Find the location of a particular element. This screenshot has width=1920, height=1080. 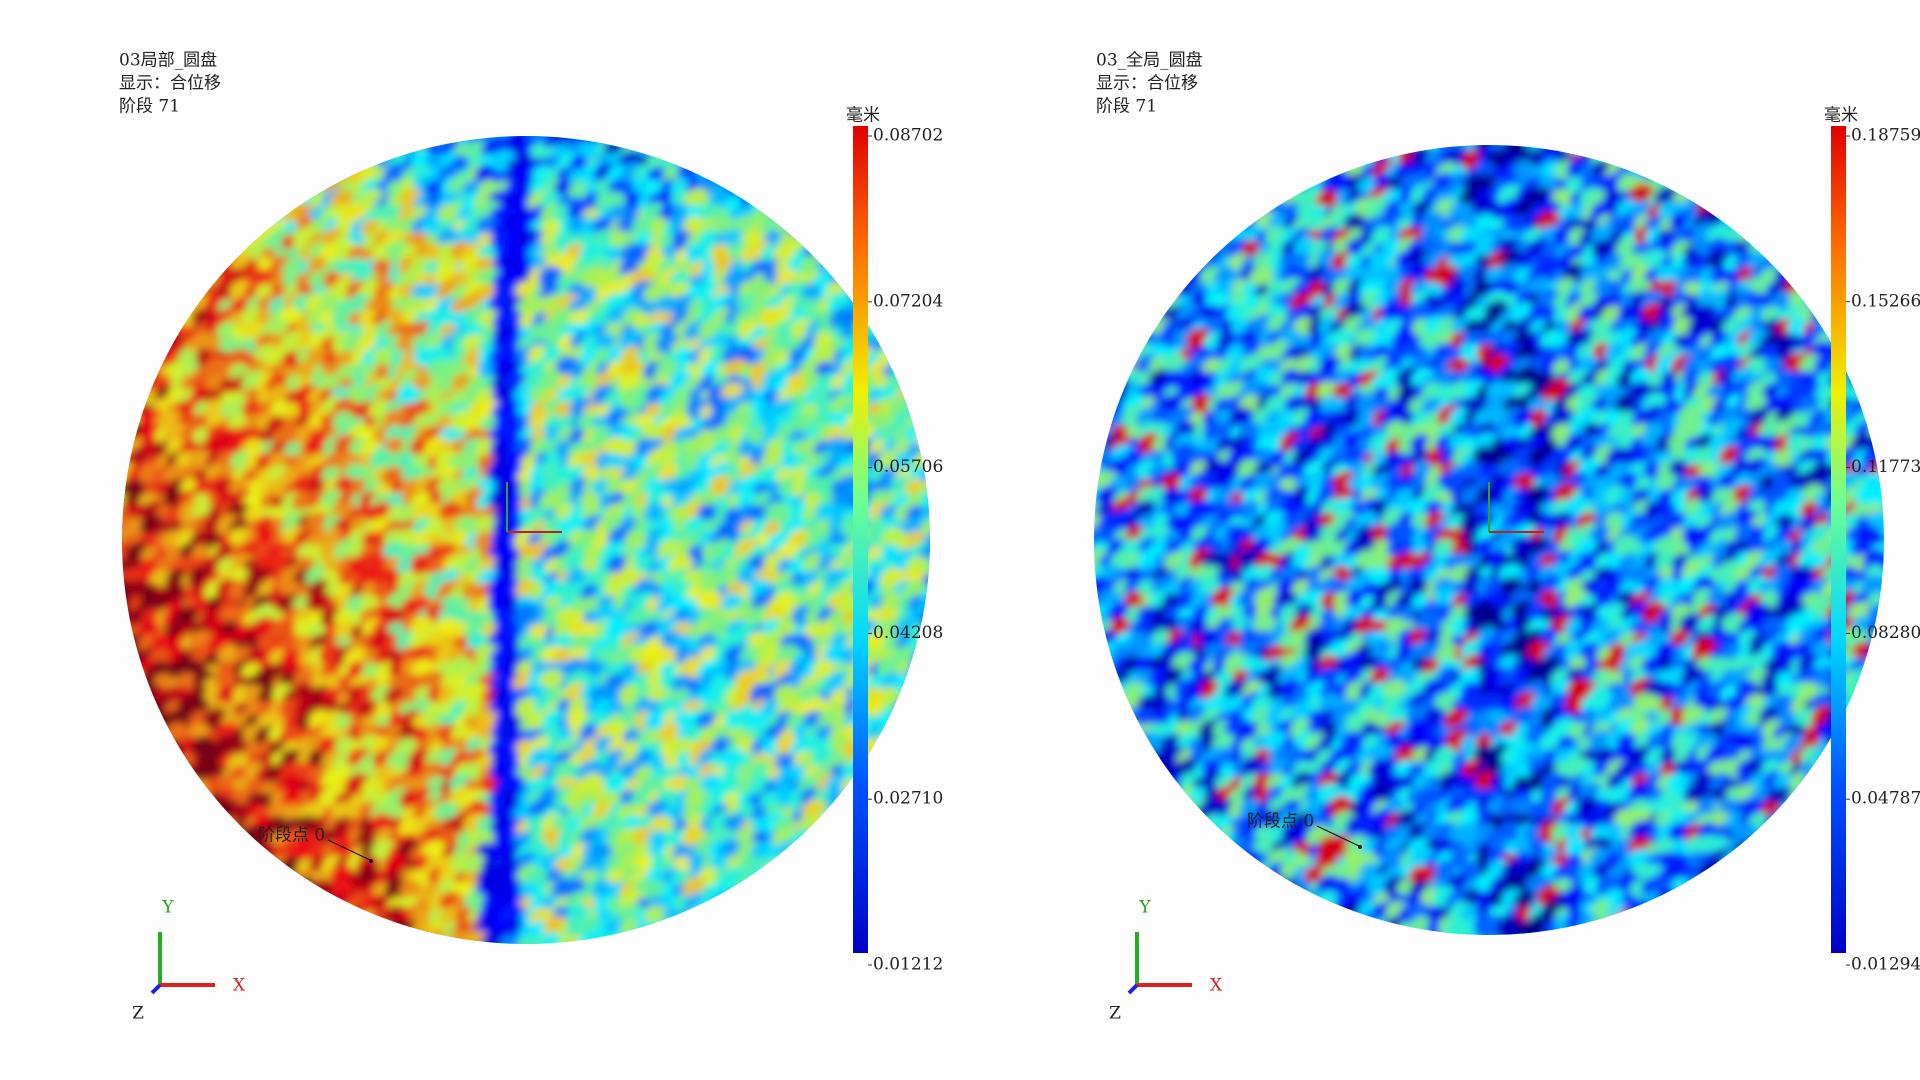

title-line: 03局部_圆盘 is located at coordinates (168, 61).